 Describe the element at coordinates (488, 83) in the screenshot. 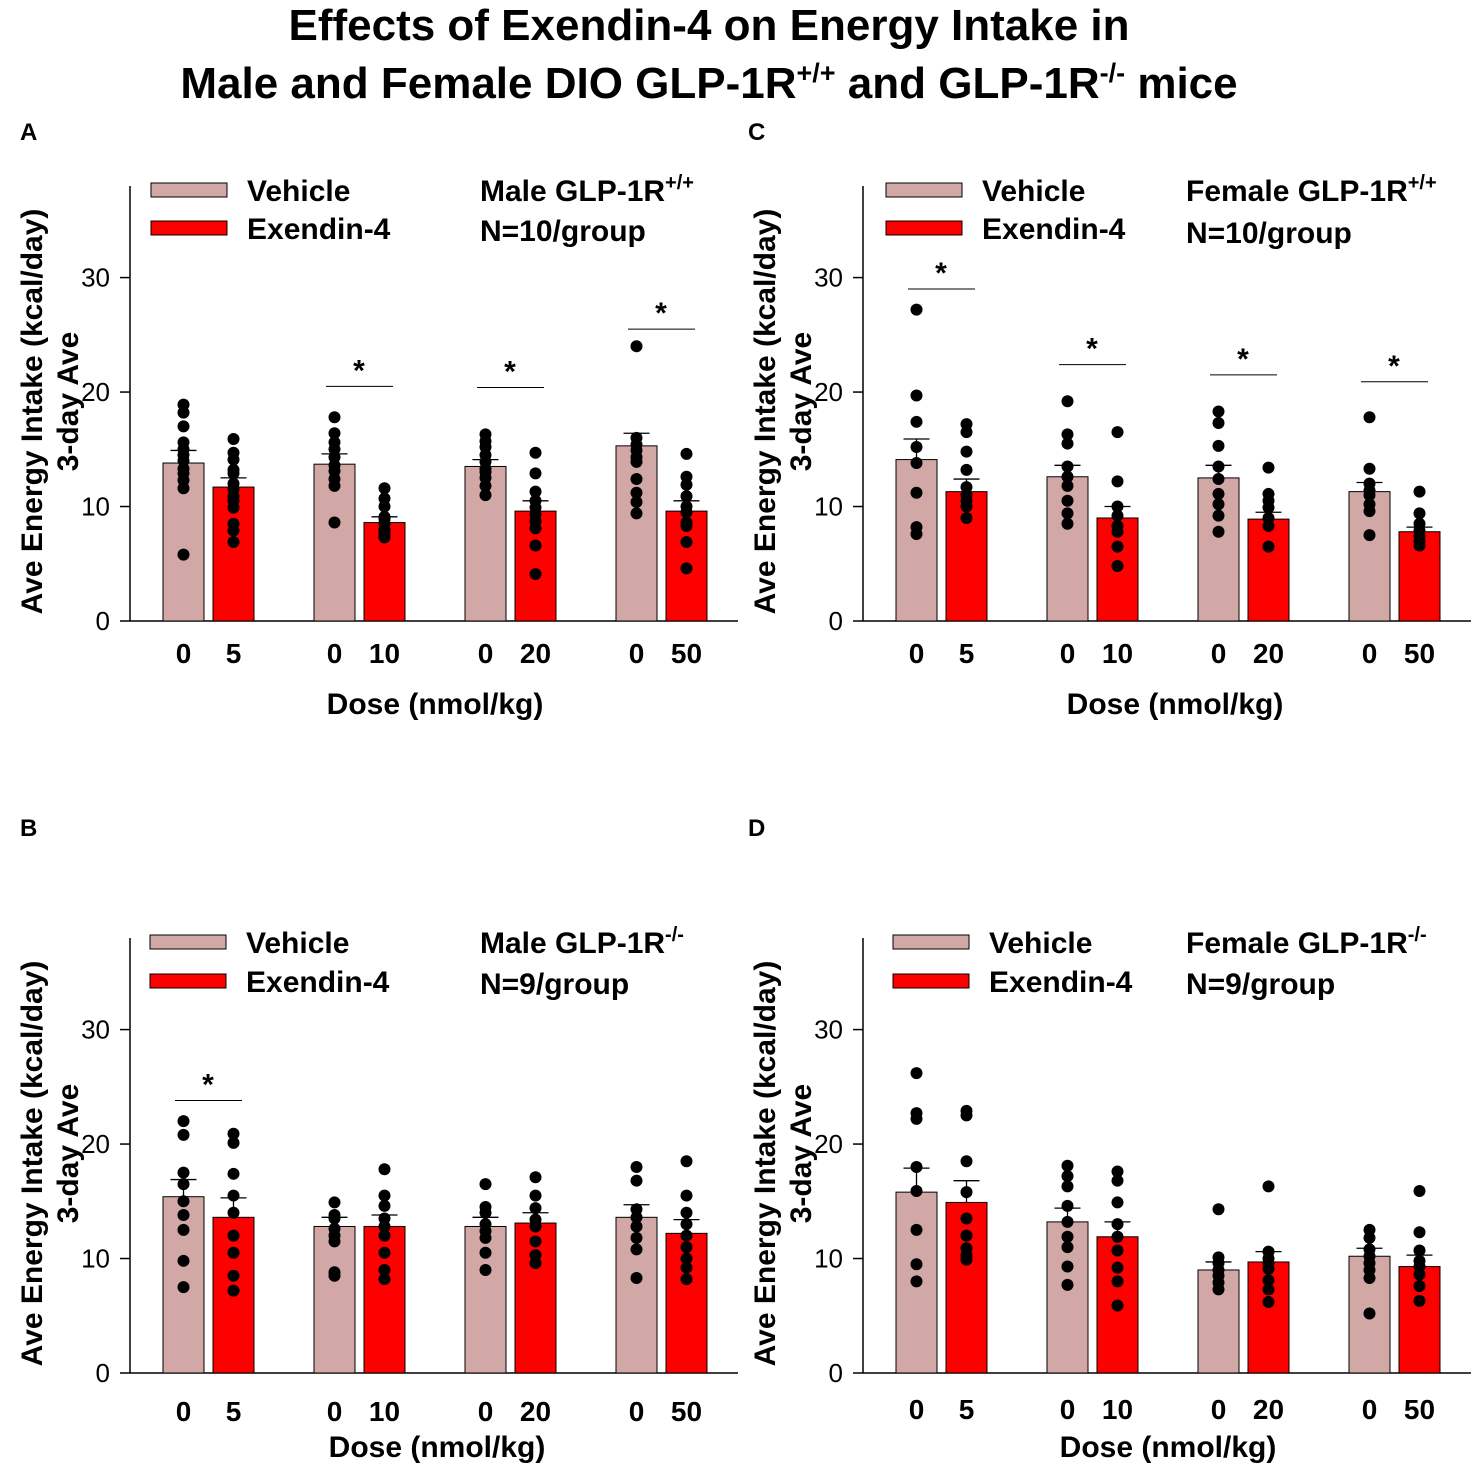

I see `figure-title-part-a: Male and Female DIO GLP-1R` at that location.